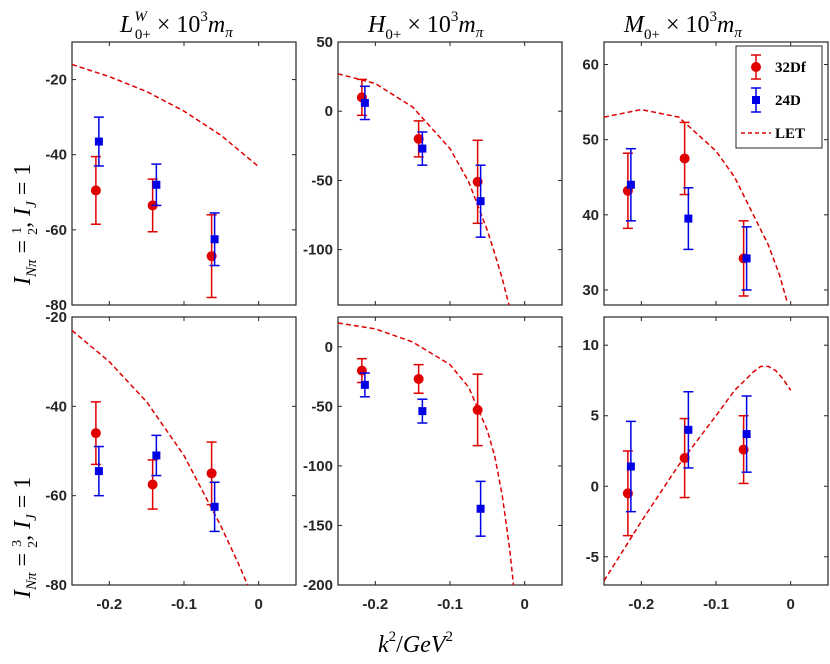 The height and width of the screenshot is (664, 830). What do you see at coordinates (25, 538) in the screenshot?
I see `row-label-2: INπ = 32, IJ = 1` at bounding box center [25, 538].